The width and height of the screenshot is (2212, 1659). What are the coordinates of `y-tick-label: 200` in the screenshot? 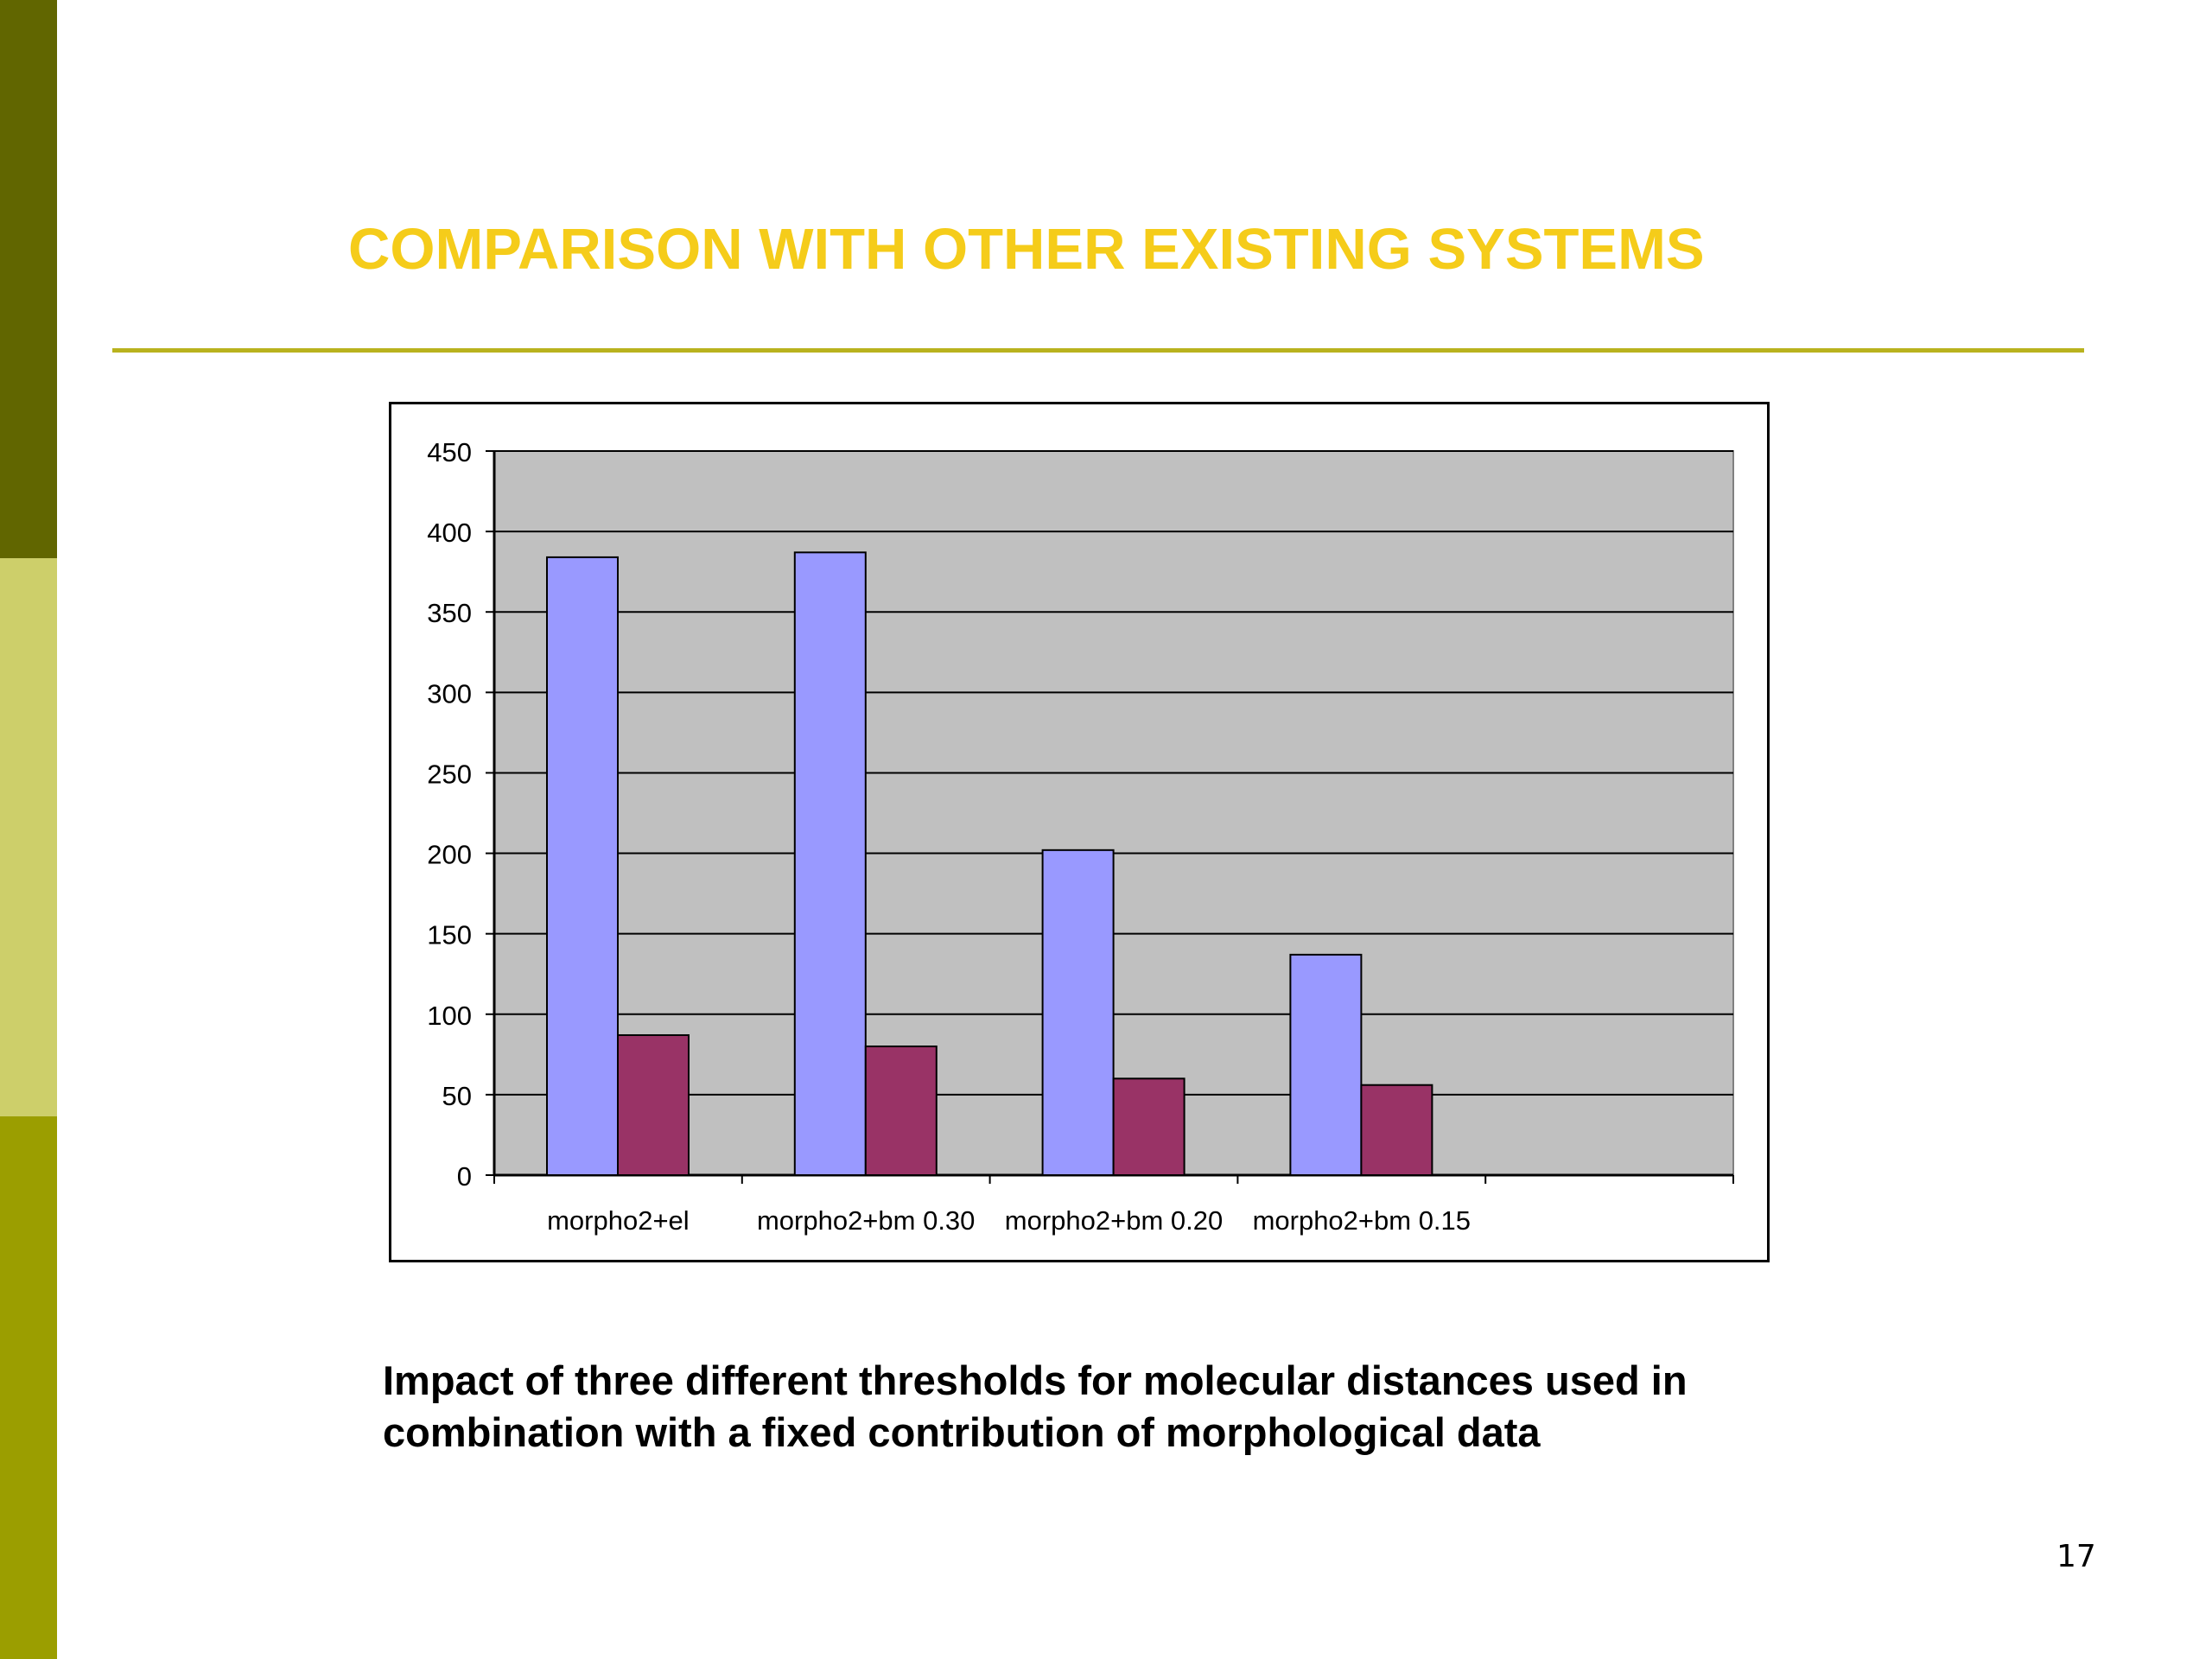 It's located at (450, 855).